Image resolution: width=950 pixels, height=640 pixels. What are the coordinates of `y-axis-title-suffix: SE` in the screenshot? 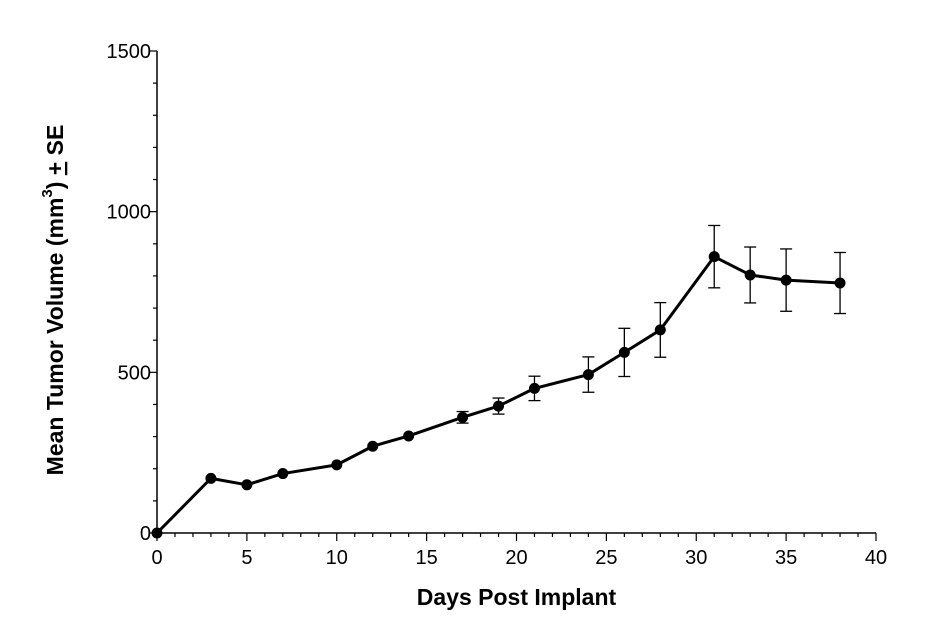 It's located at (55, 143).